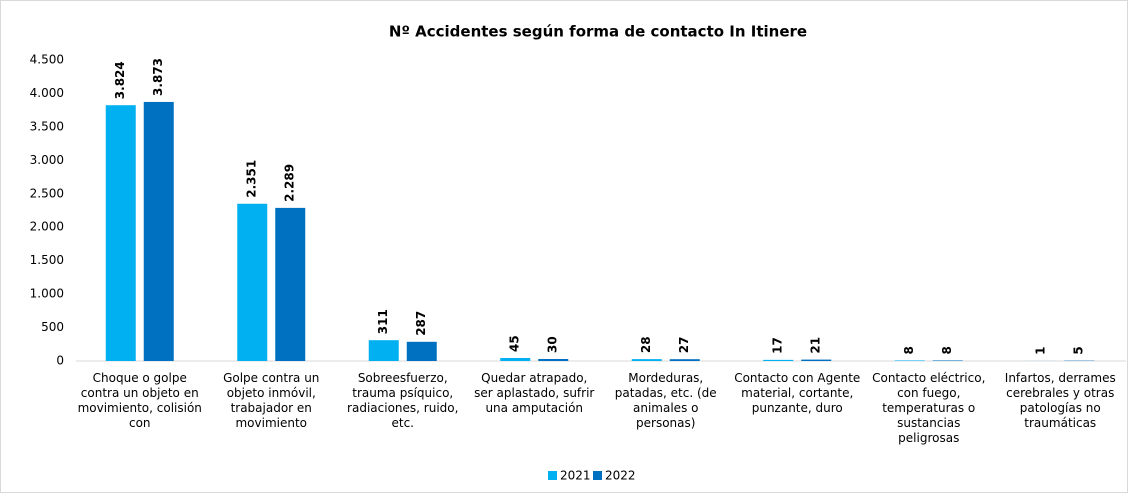 This screenshot has height=493, width=1128. I want to click on data-label: 5, so click(1079, 350).